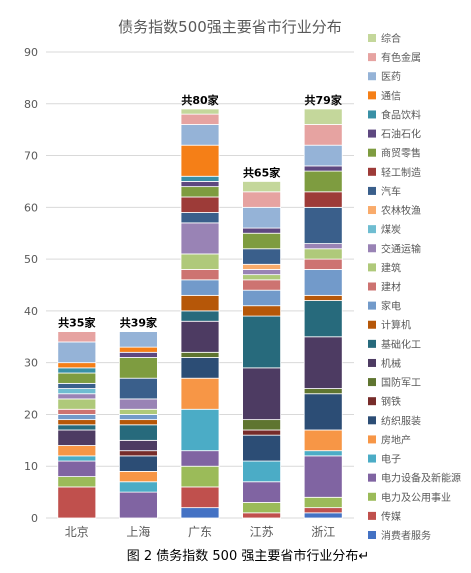 Image resolution: width=471 pixels, height=573 pixels. I want to click on legend-label: 有色金属, so click(401, 57).